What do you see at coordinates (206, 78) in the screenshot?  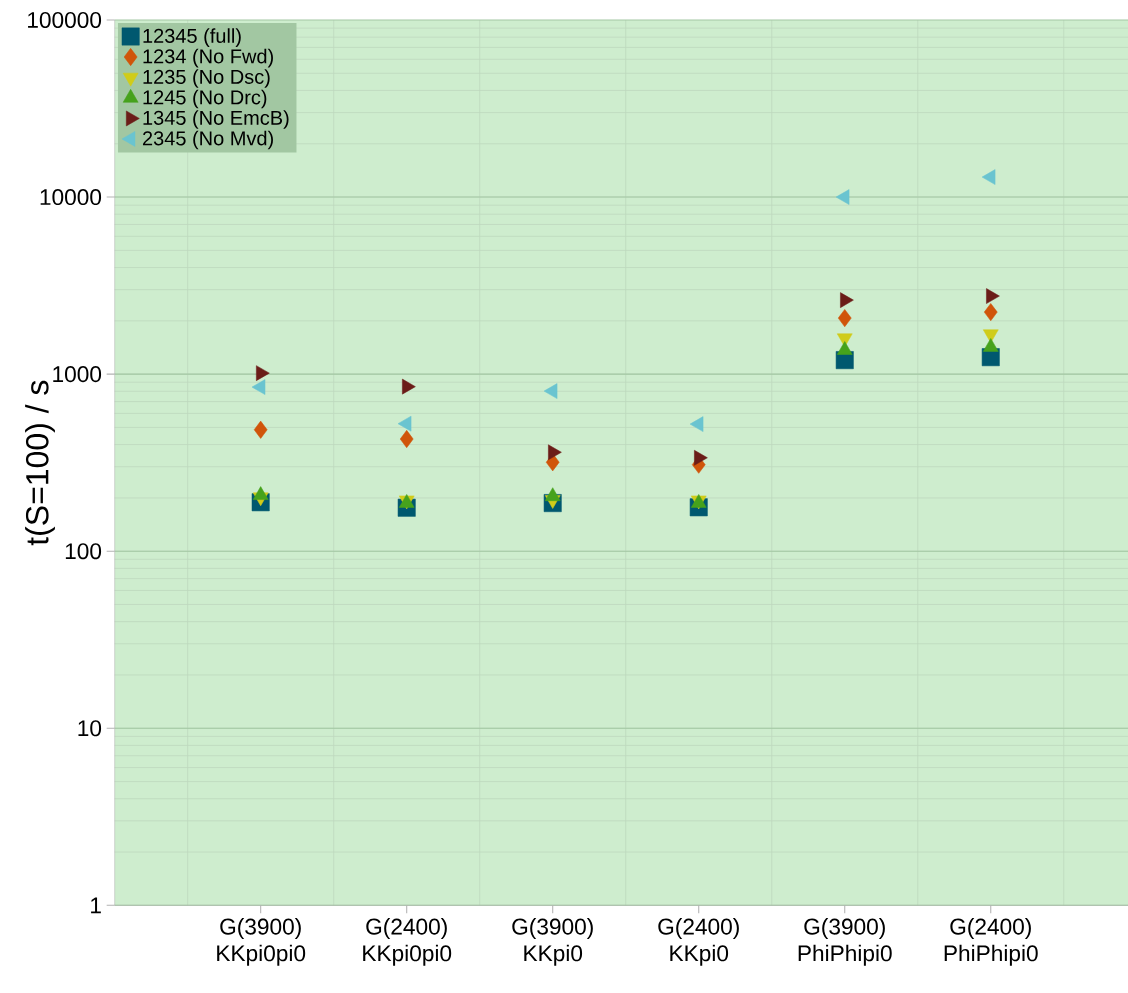 I see `legend-label: 1235 (No Dsc)` at bounding box center [206, 78].